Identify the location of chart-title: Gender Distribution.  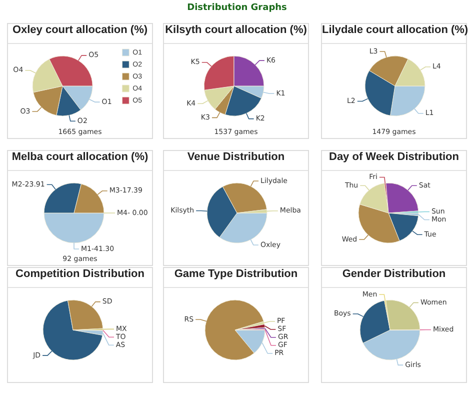
(394, 278).